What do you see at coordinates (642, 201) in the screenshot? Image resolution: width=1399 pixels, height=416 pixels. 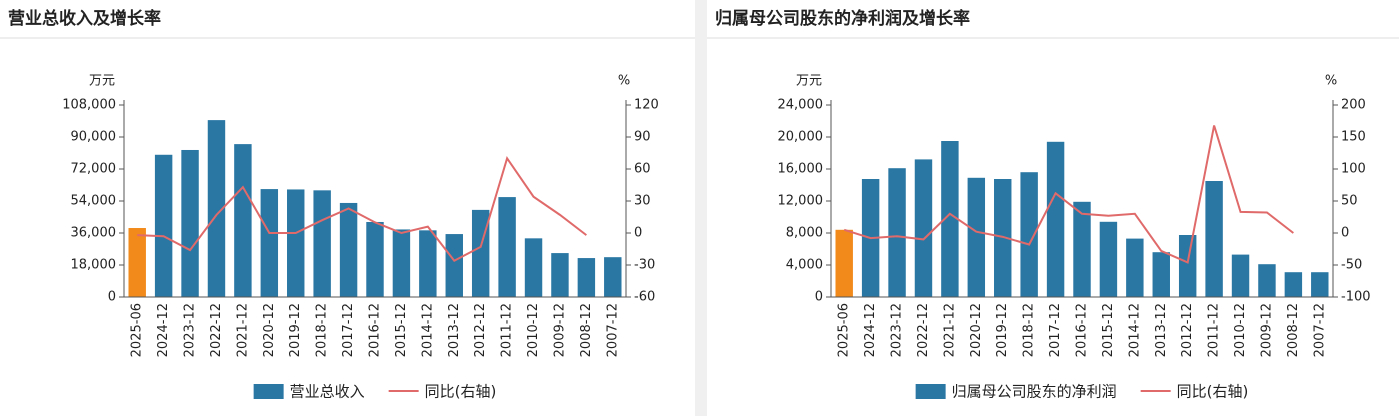 I see `y2-tick-label: 30` at bounding box center [642, 201].